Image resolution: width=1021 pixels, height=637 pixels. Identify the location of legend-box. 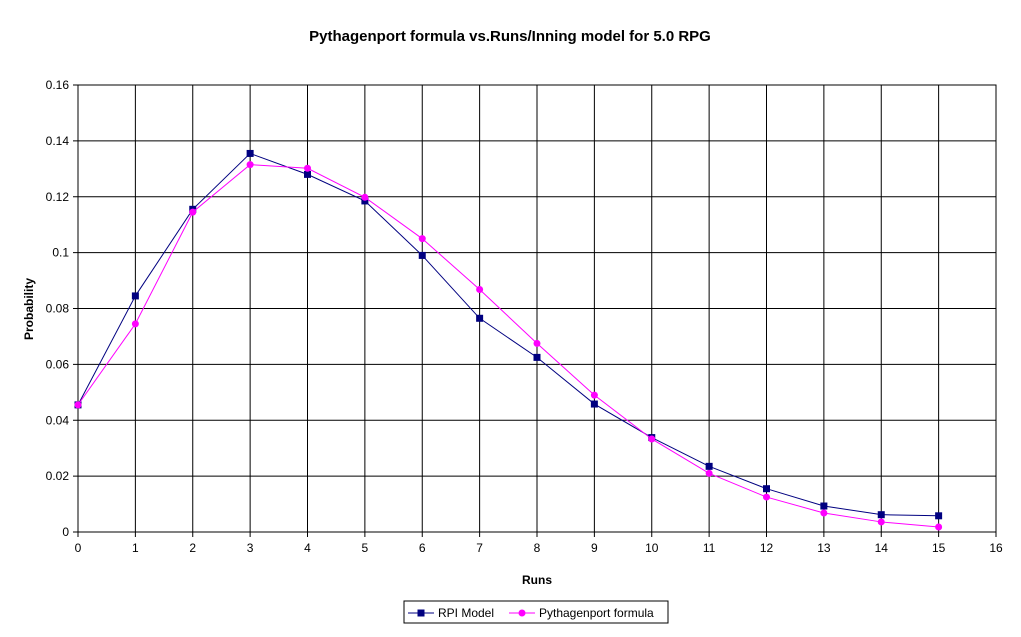
(536, 612).